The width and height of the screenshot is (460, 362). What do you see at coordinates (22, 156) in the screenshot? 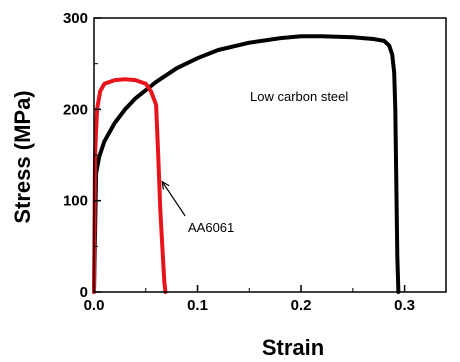
I see `y-axis-title: Stress (MPa)` at bounding box center [22, 156].